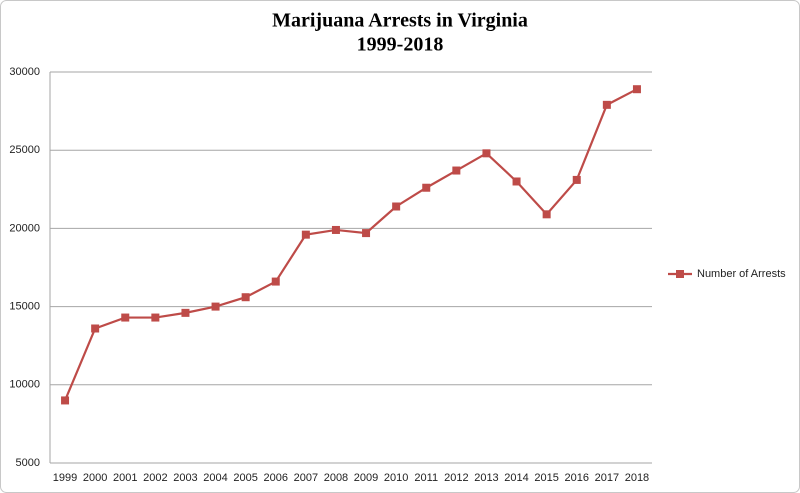 The height and width of the screenshot is (493, 800). Describe the element at coordinates (366, 478) in the screenshot. I see `x-tick-label: 2009` at that location.